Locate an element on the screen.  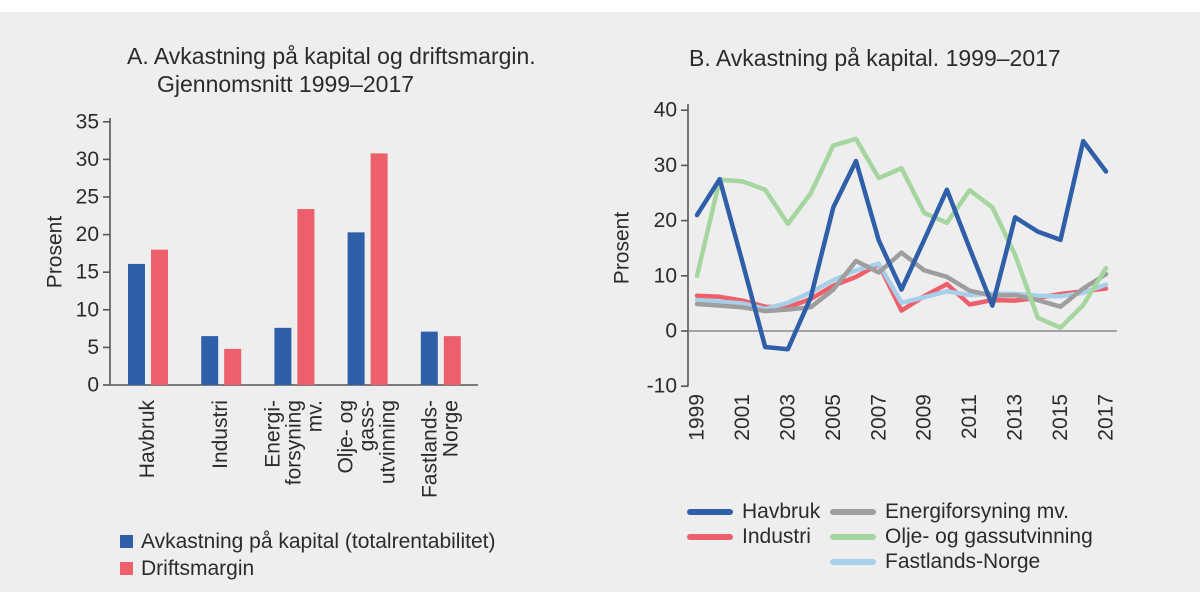
panel-b-ylabel: Prosent is located at coordinates (622, 248).